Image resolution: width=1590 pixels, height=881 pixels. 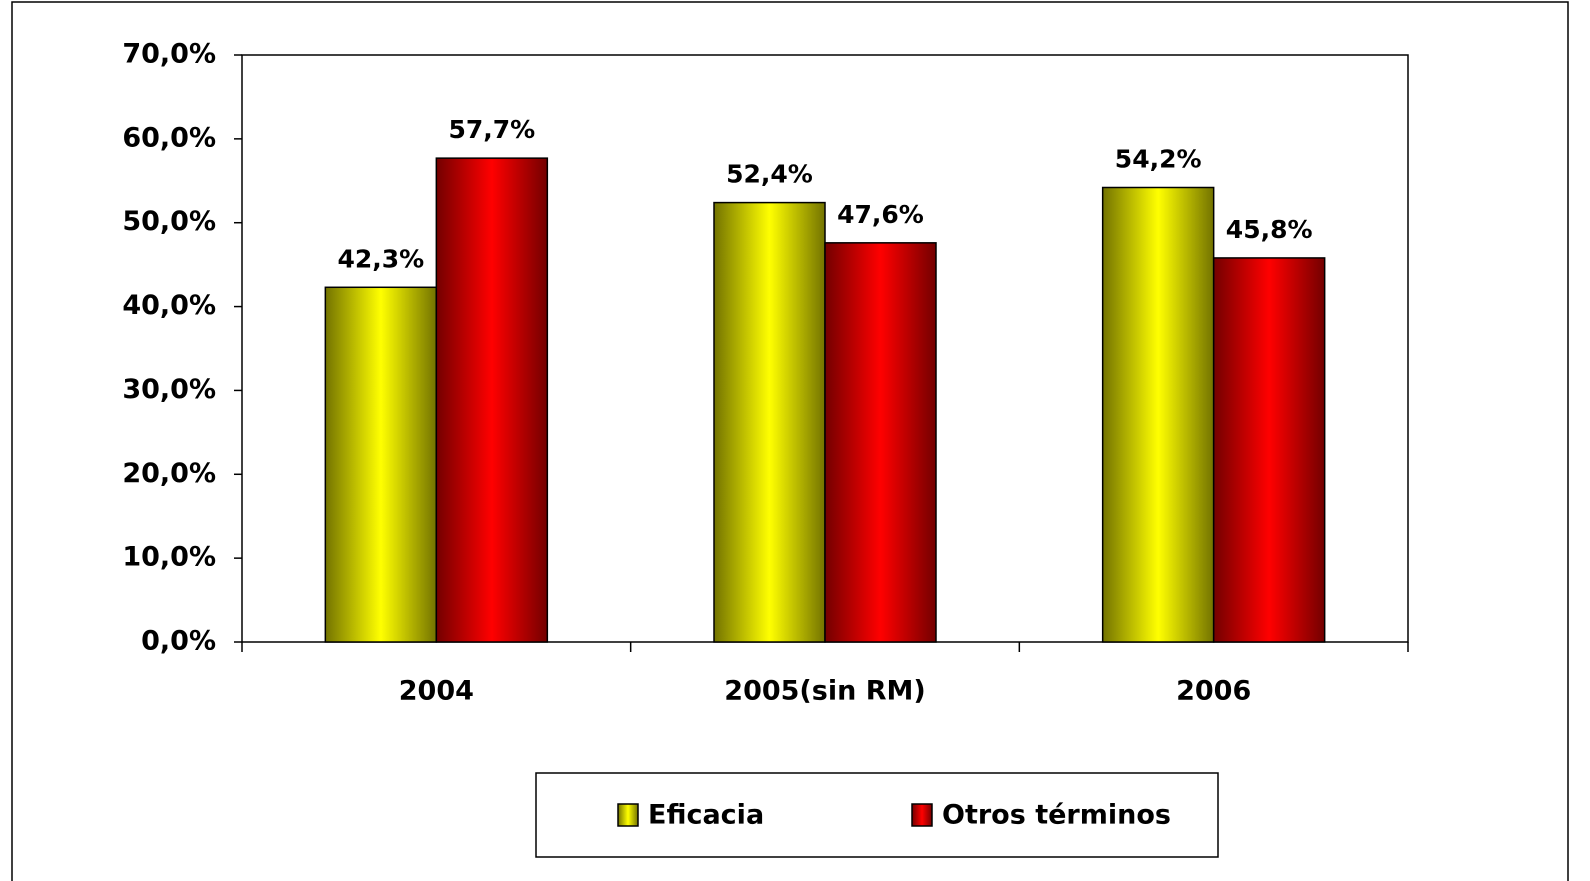 What do you see at coordinates (880, 214) in the screenshot?
I see `value-label: 47,6%` at bounding box center [880, 214].